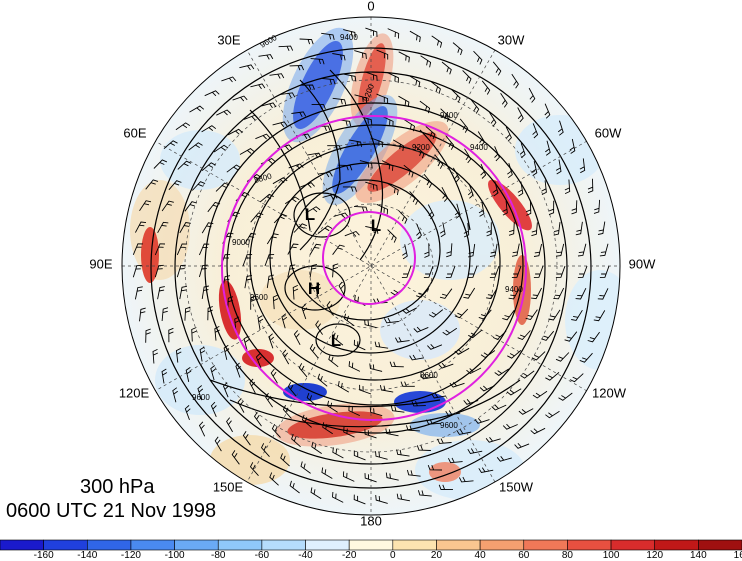 The height and width of the screenshot is (561, 742). I want to click on lon-label-90w: 90W, so click(642, 264).